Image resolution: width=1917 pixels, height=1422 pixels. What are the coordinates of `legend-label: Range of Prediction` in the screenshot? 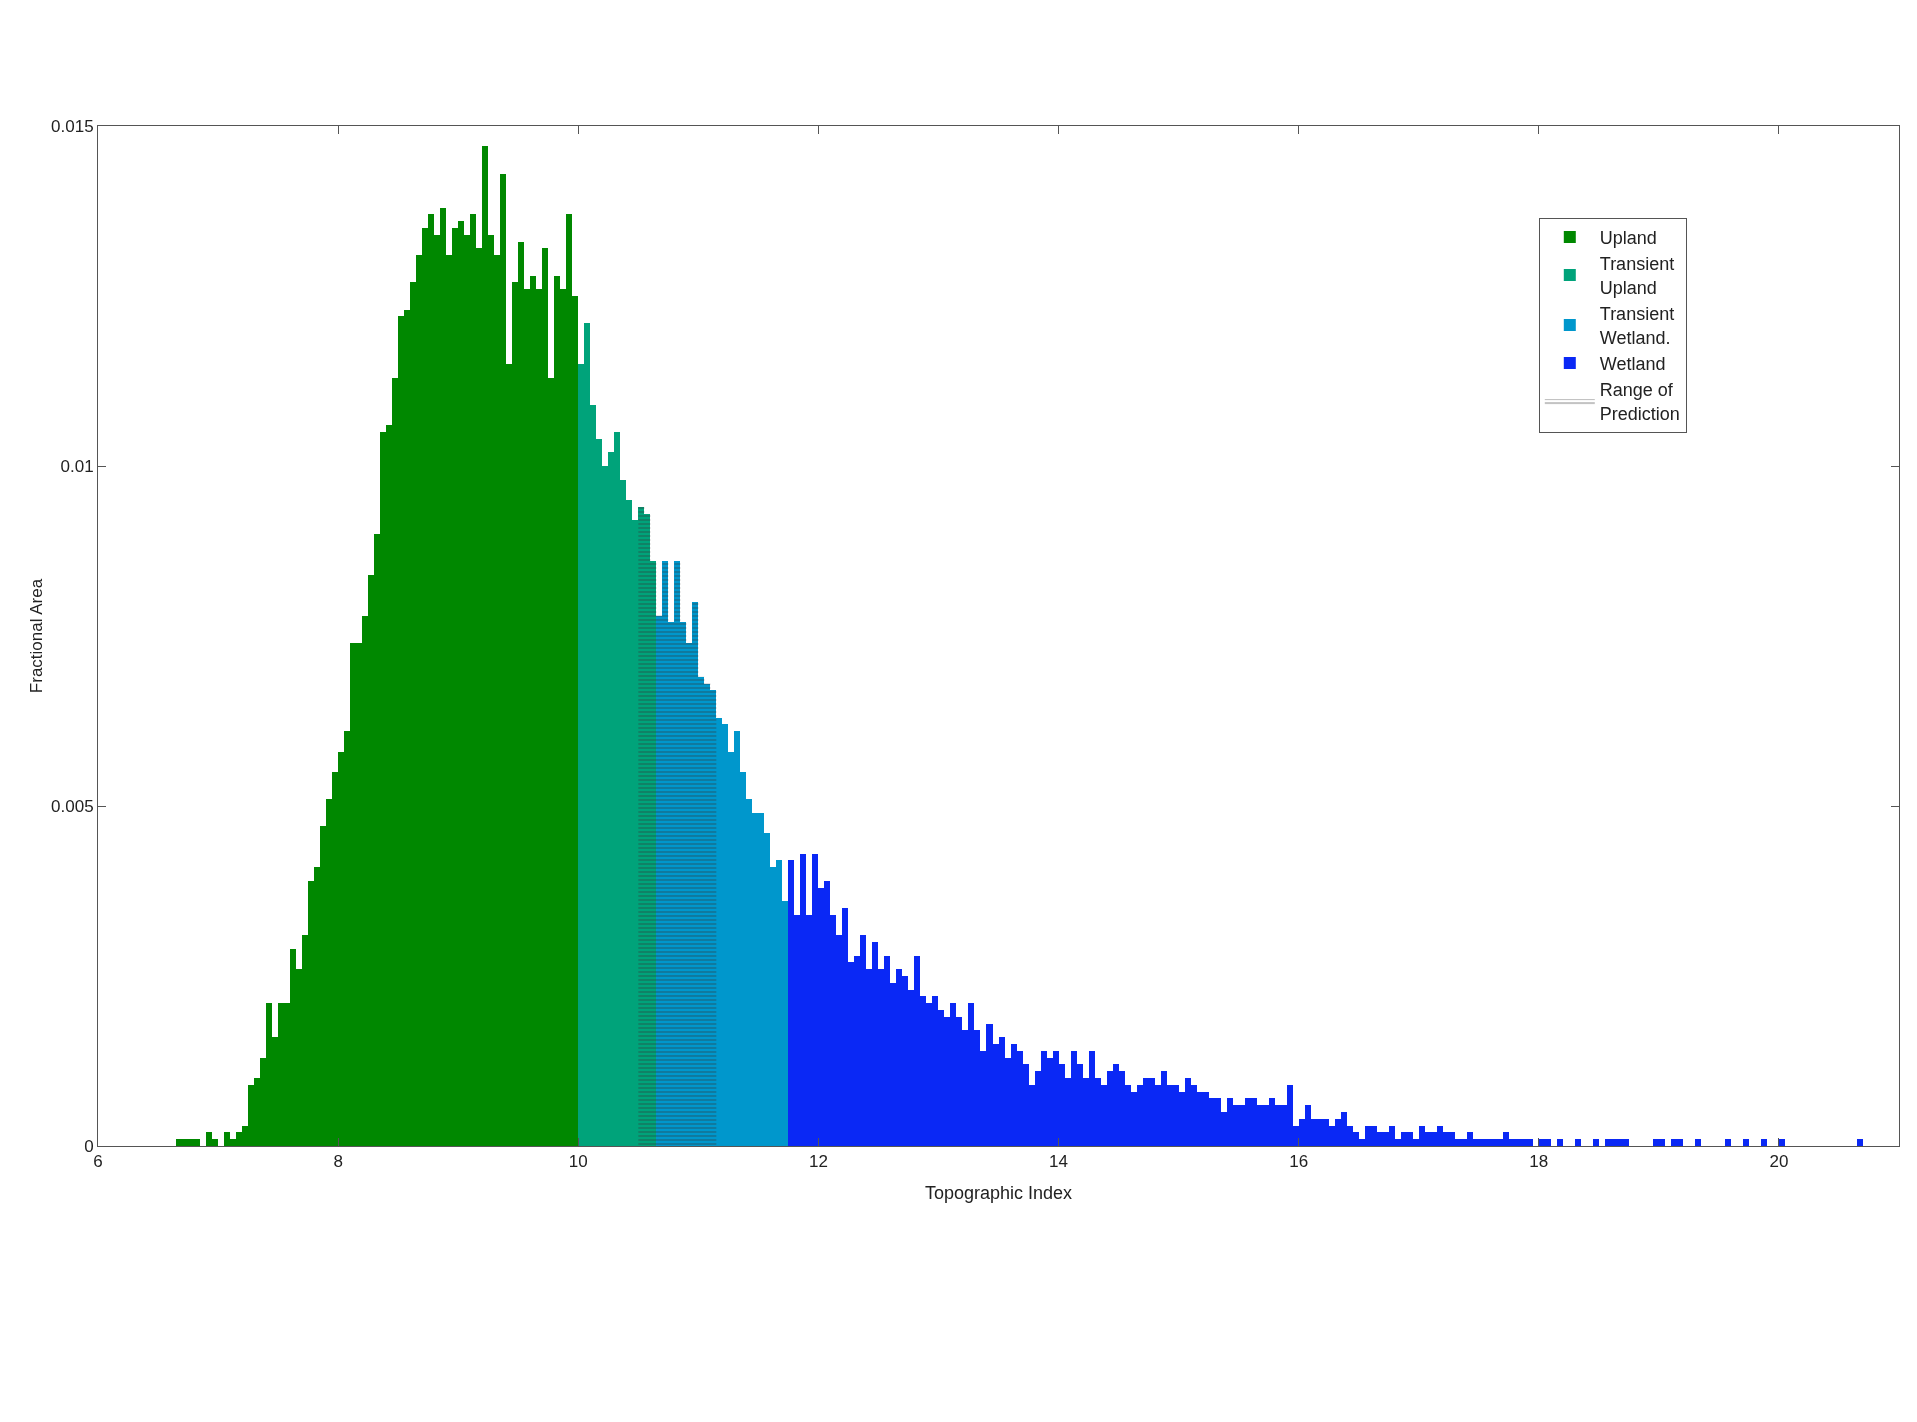 It's located at (1639, 402).